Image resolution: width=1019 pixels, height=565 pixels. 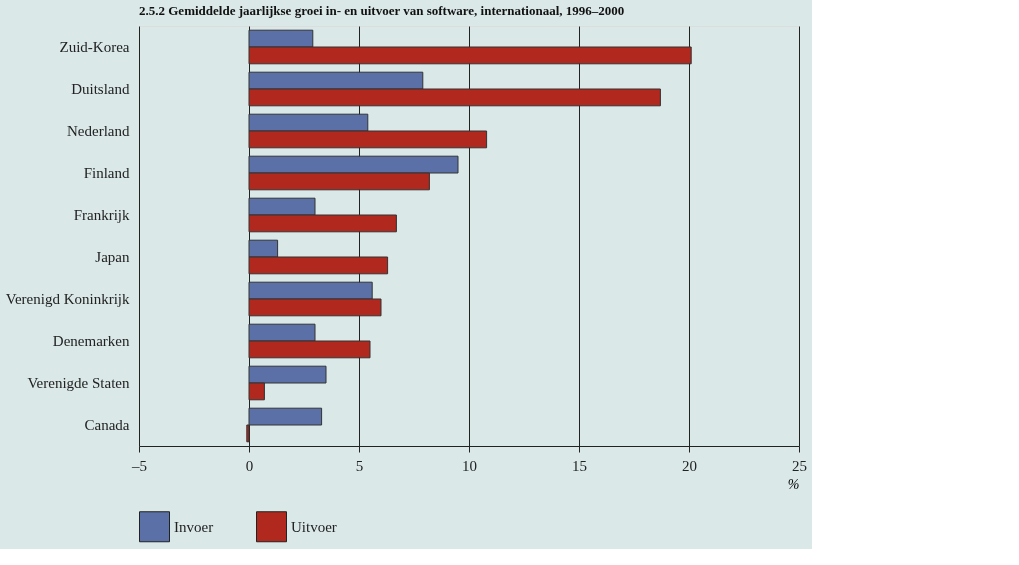 I want to click on y-tick-label: Zuid-Korea, so click(x=94, y=47).